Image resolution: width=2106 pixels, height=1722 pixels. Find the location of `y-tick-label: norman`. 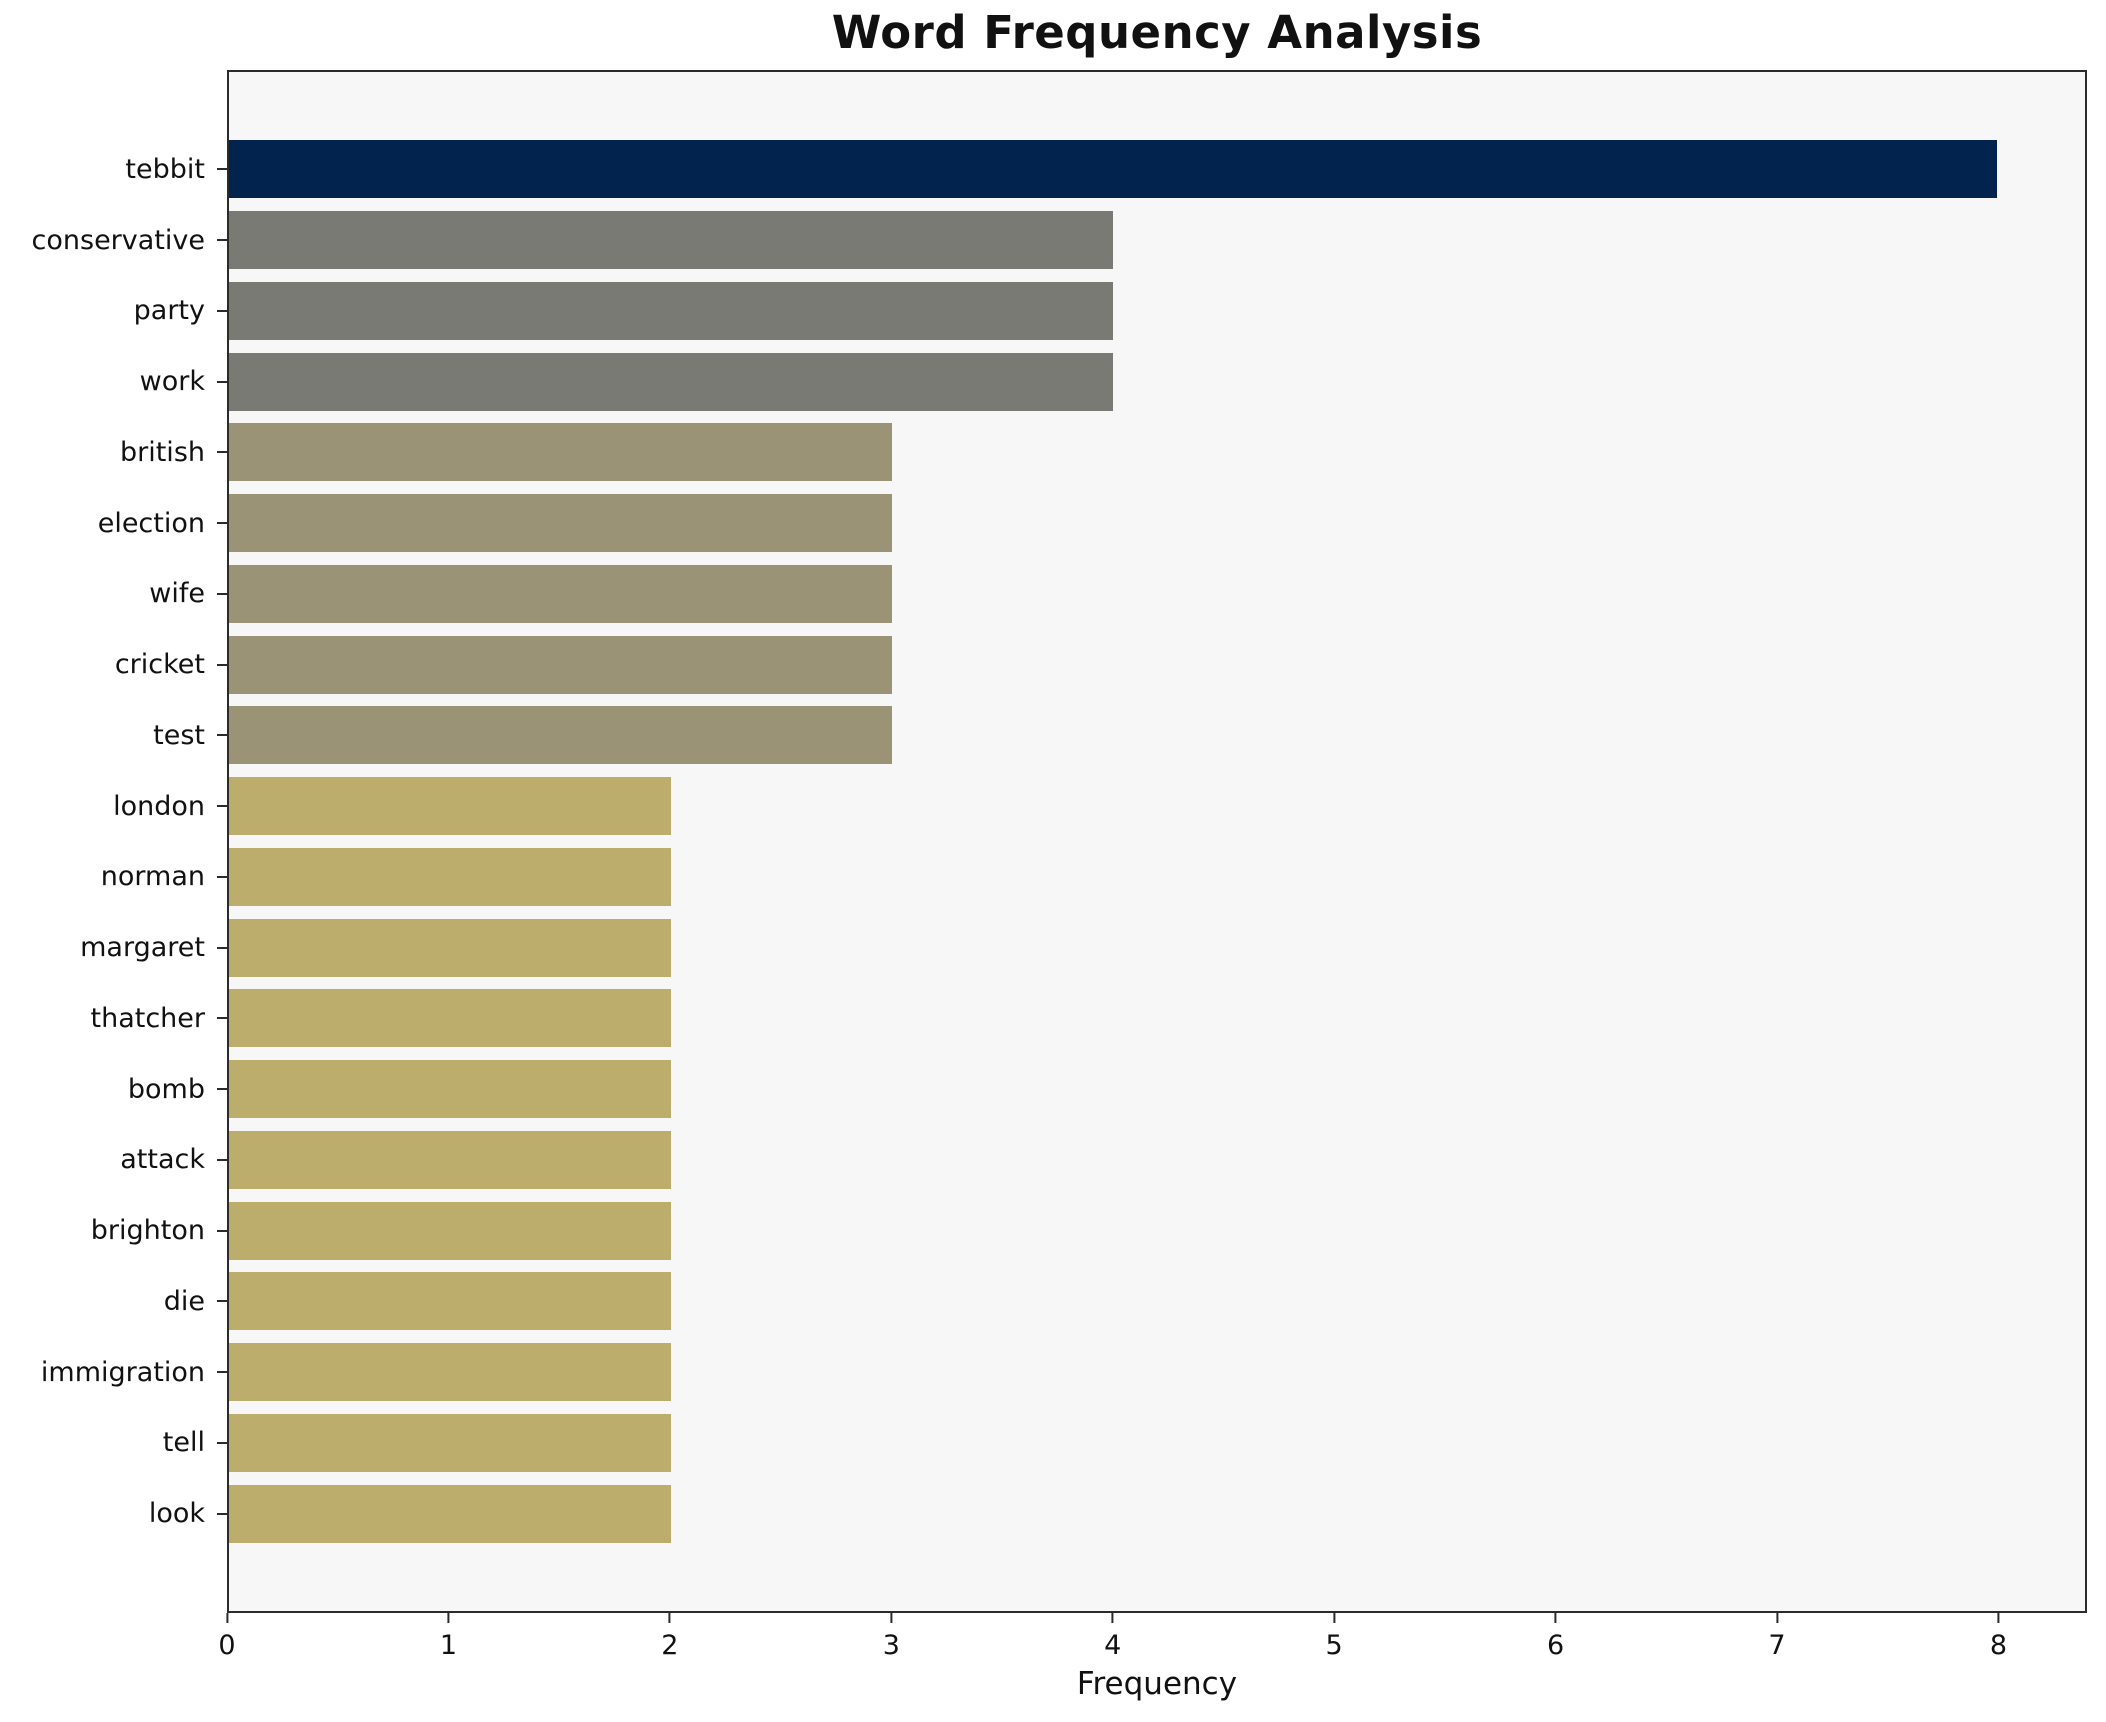

y-tick-label: norman is located at coordinates (152, 877).